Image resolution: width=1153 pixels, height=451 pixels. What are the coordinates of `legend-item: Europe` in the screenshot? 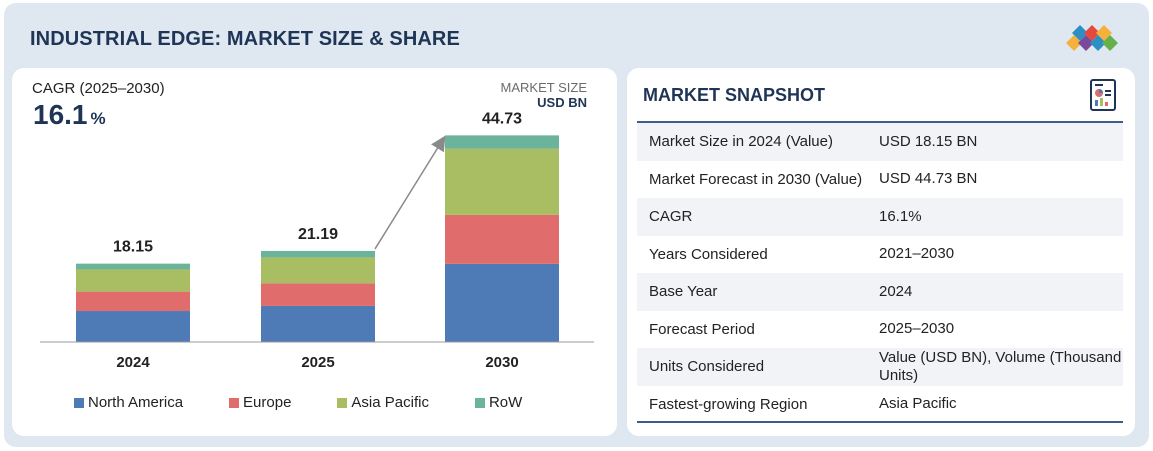 It's located at (260, 402).